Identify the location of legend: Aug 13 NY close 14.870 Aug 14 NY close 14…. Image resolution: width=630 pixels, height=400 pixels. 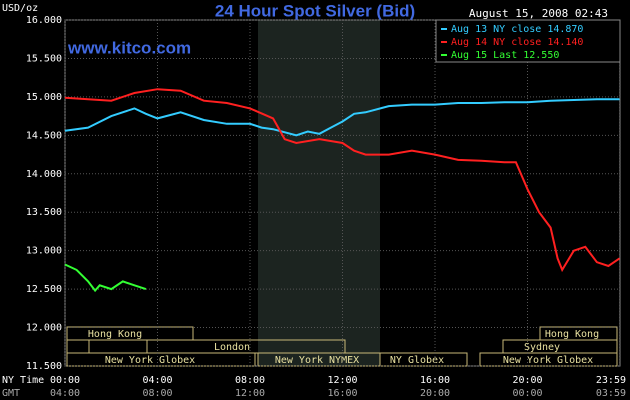
(528, 41).